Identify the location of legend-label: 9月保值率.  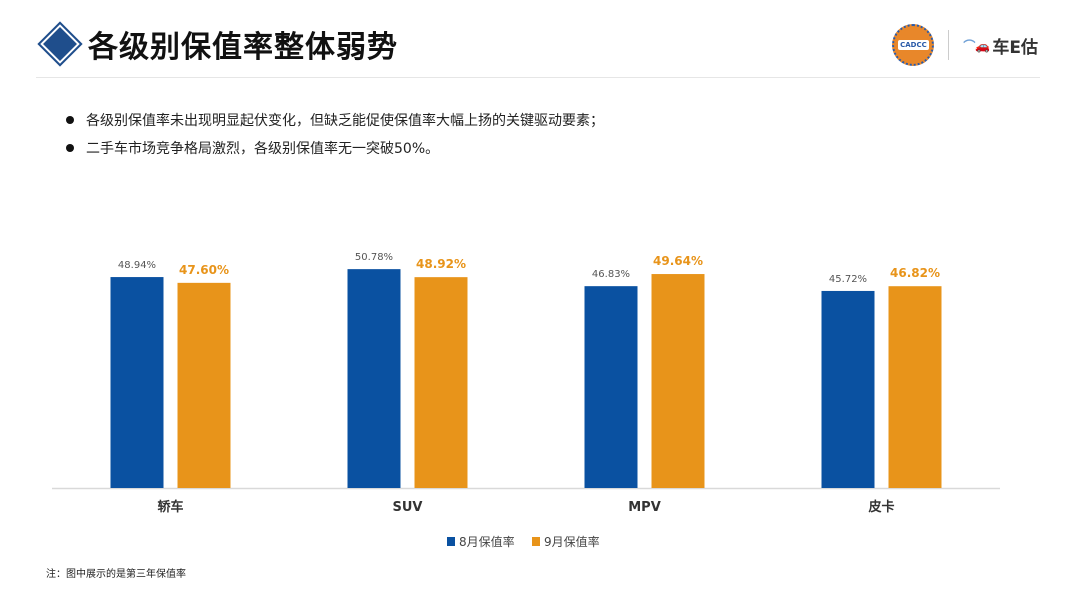
(572, 541).